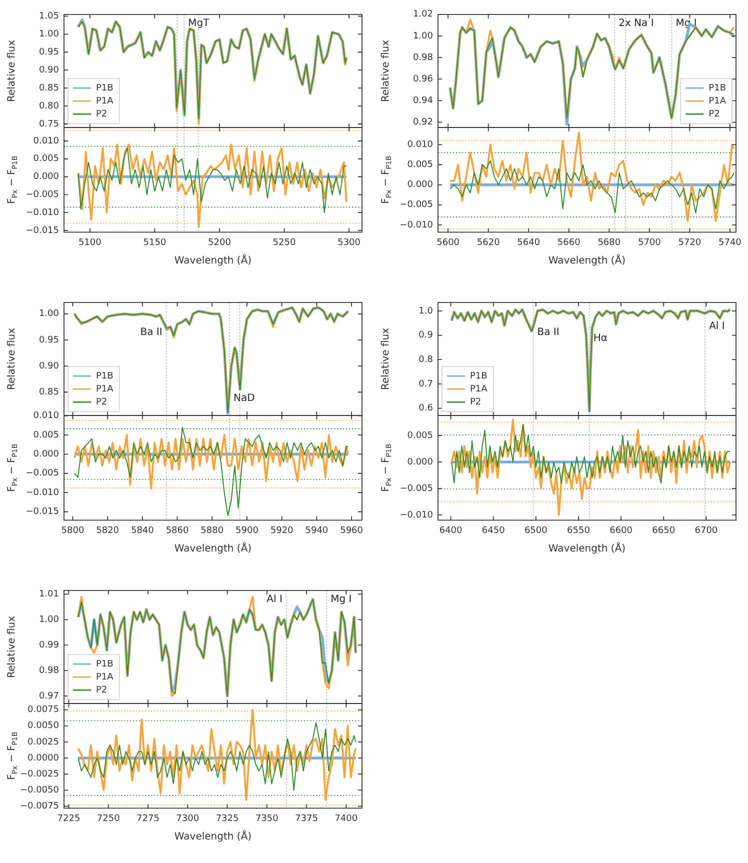  I want to click on x-tick-label: 5100, so click(90, 243).